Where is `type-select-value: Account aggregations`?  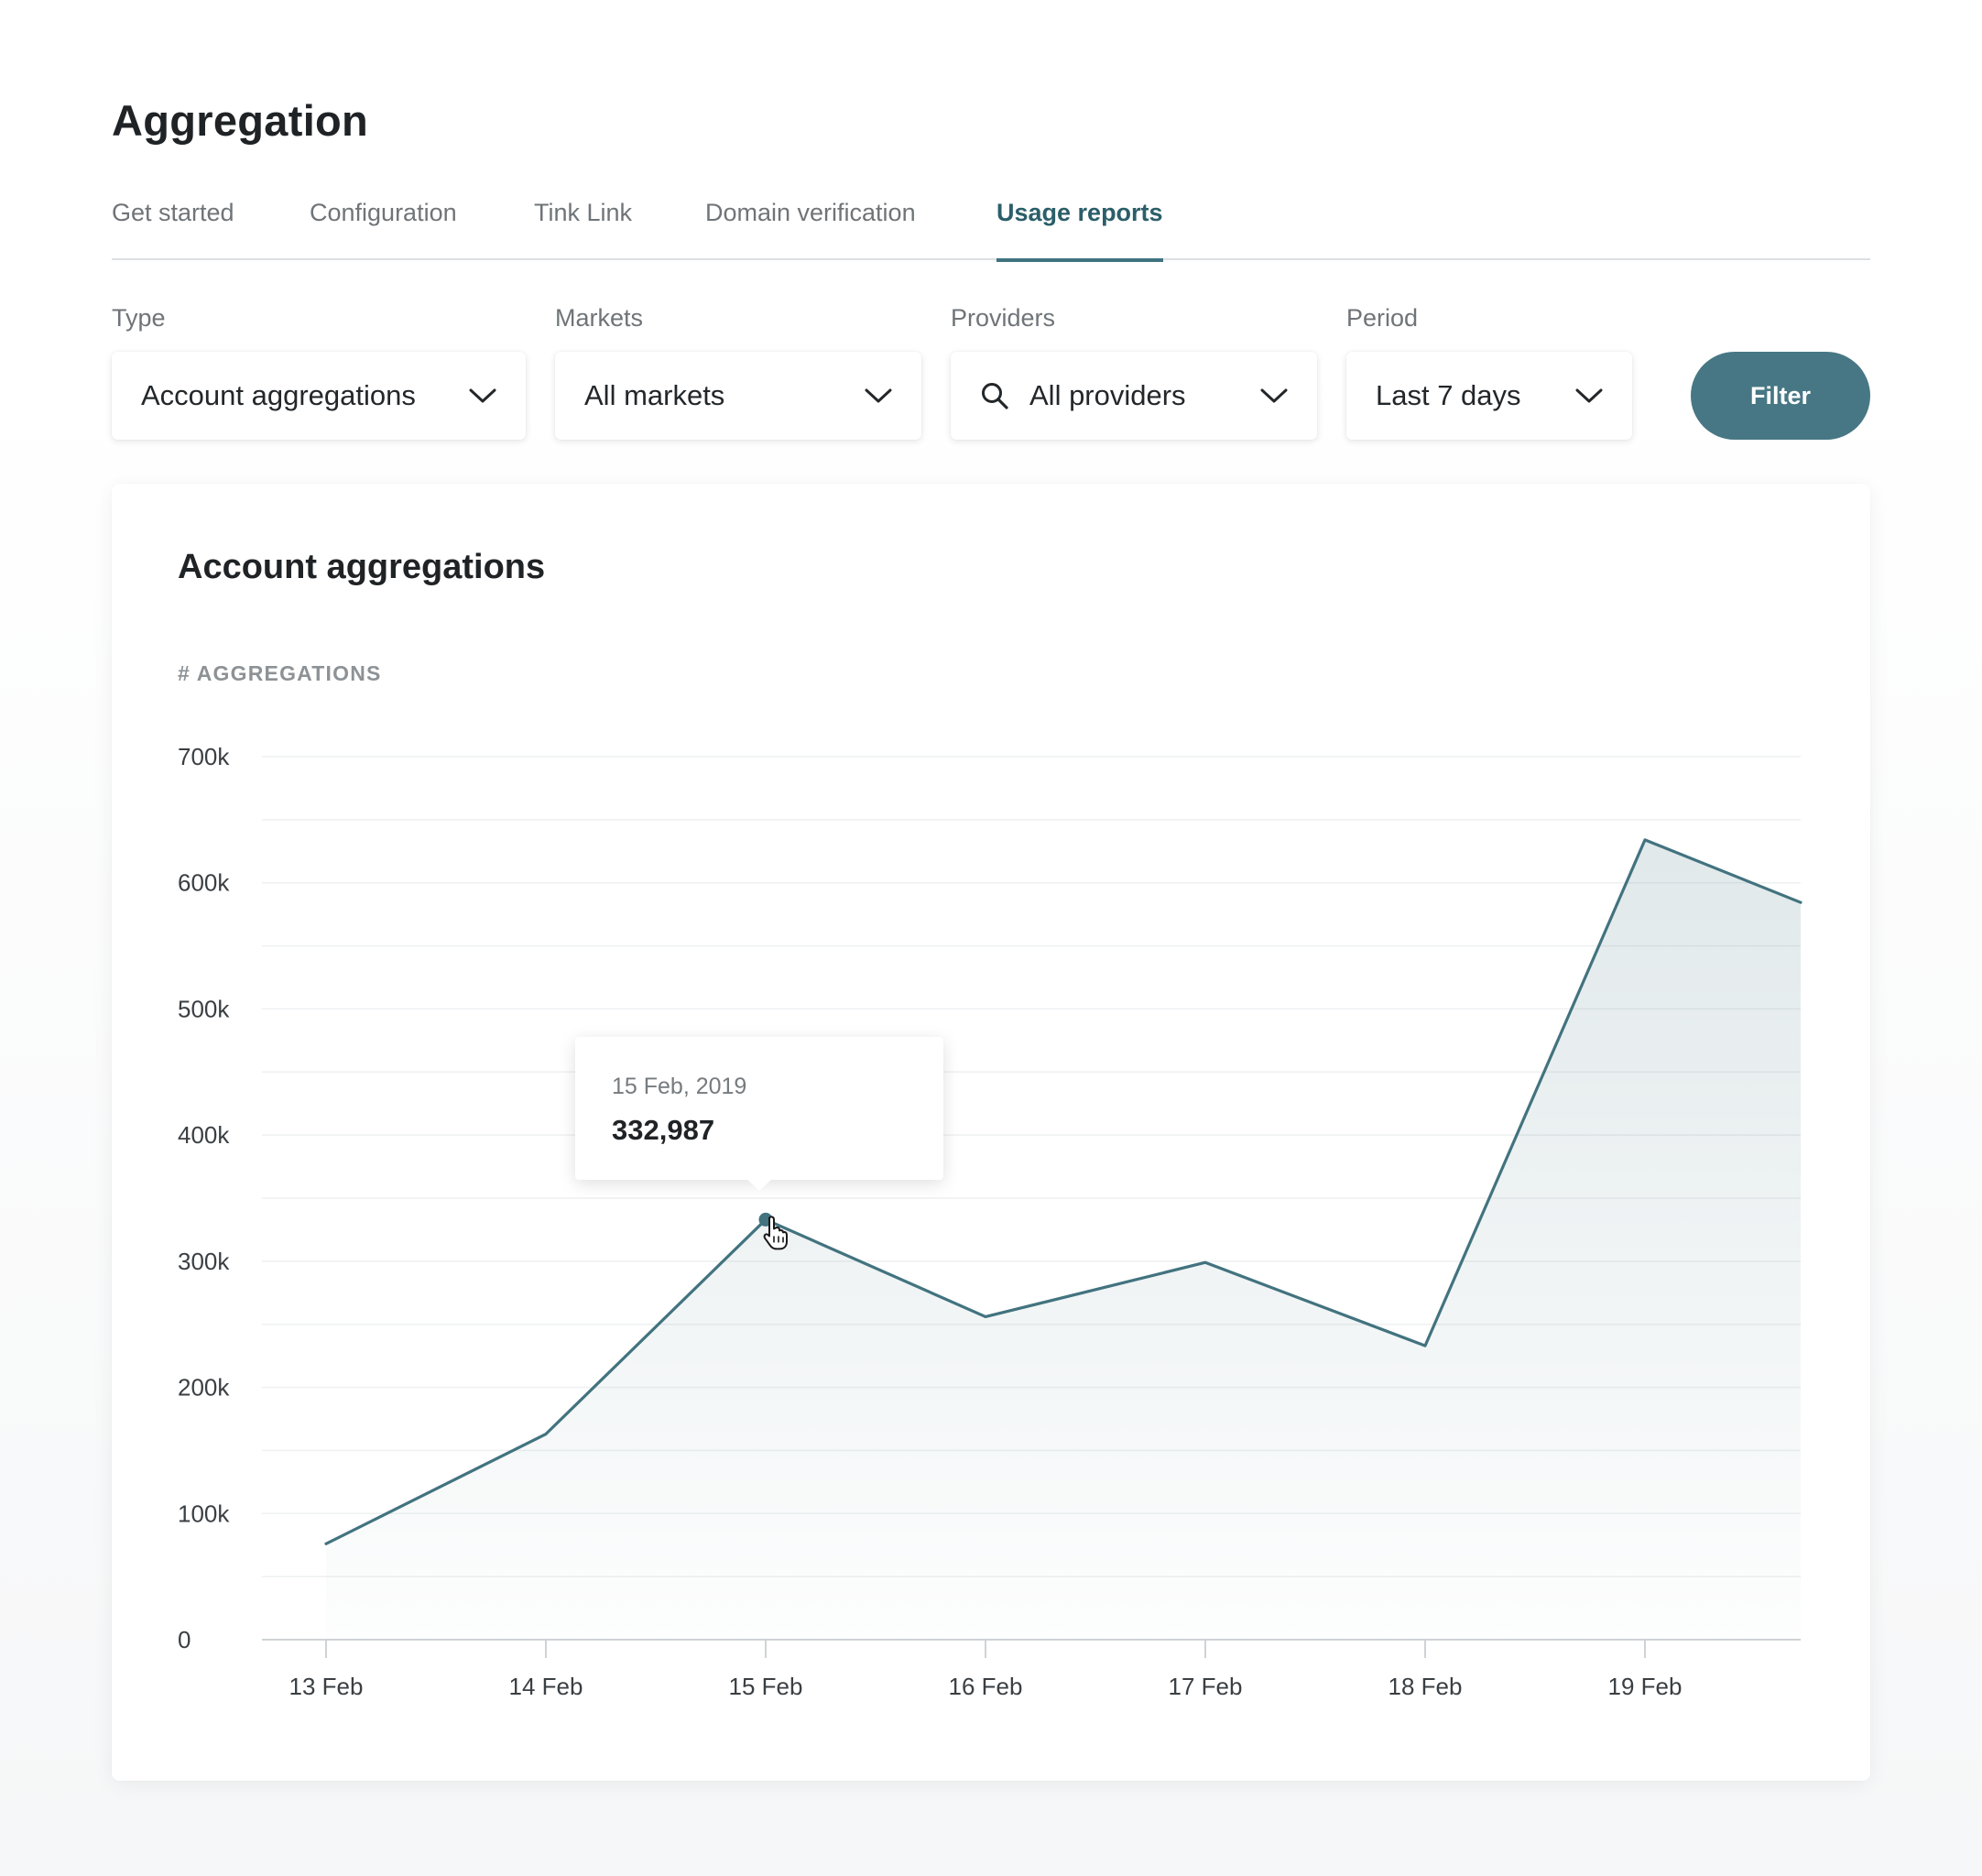
type-select-value: Account aggregations is located at coordinates (278, 395).